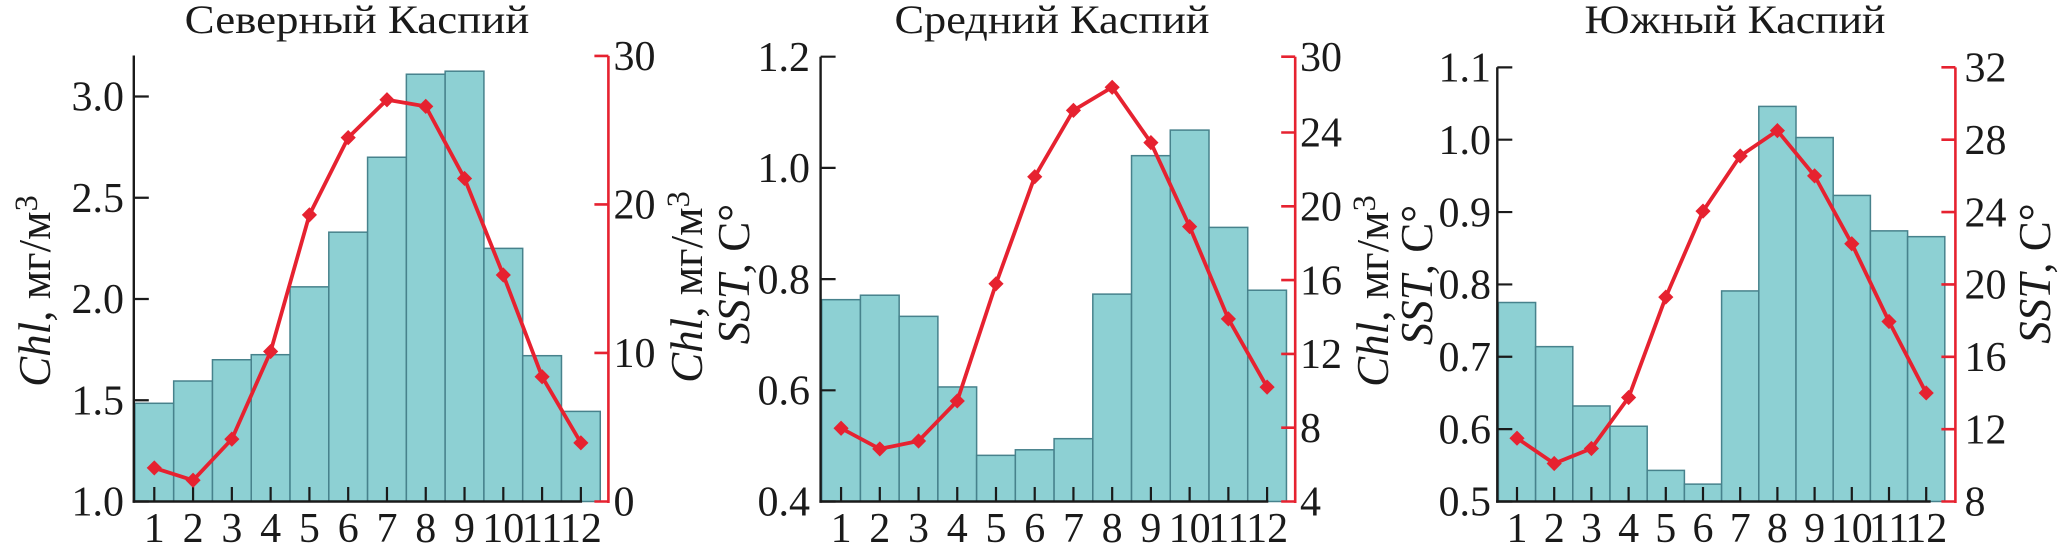 The height and width of the screenshot is (555, 2058). I want to click on svg-text: Южный Каспий, so click(1735, 21).